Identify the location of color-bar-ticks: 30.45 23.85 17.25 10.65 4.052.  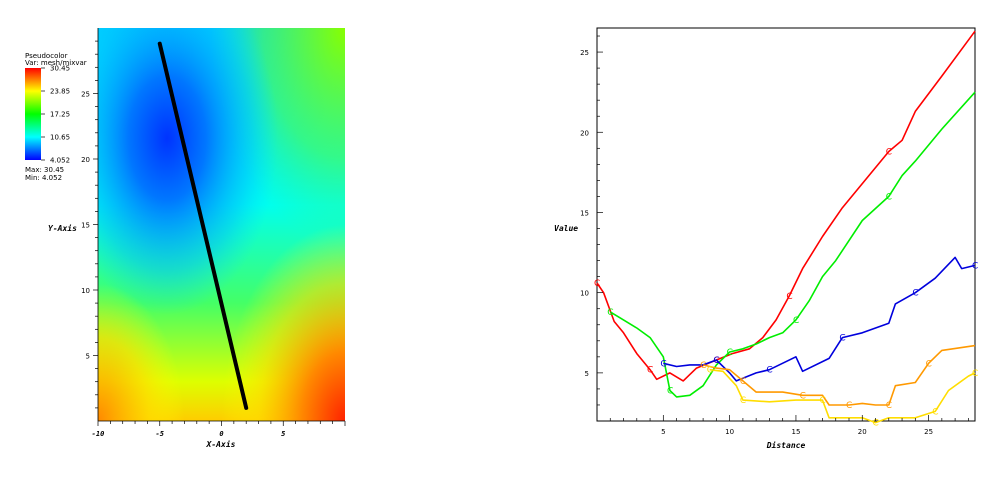
(55, 115).